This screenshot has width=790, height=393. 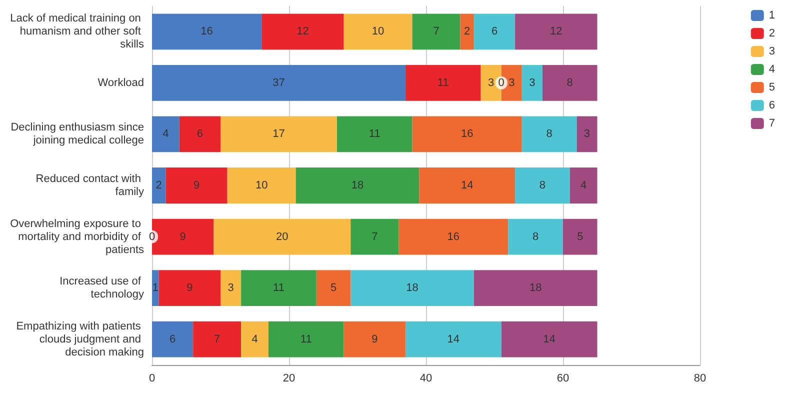 What do you see at coordinates (289, 378) in the screenshot?
I see `x-tick-label: 20` at bounding box center [289, 378].